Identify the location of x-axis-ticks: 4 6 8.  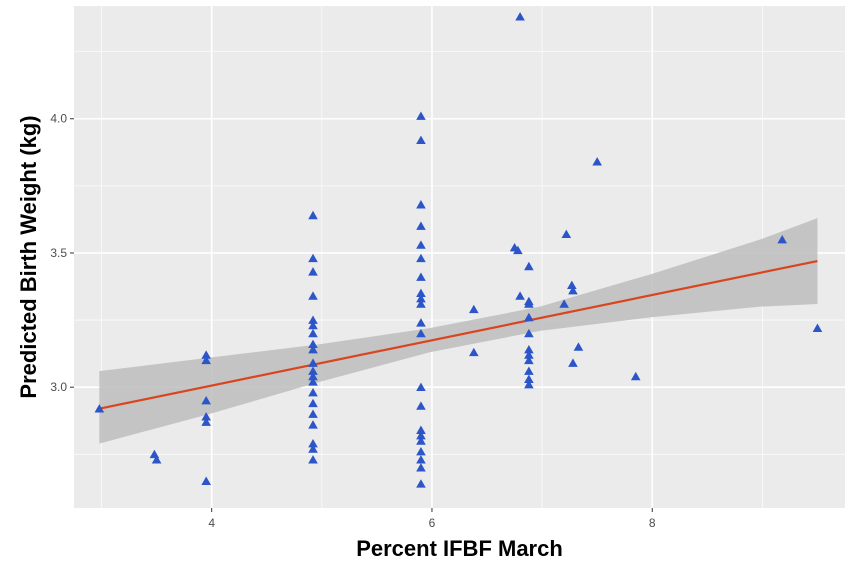
(432, 519).